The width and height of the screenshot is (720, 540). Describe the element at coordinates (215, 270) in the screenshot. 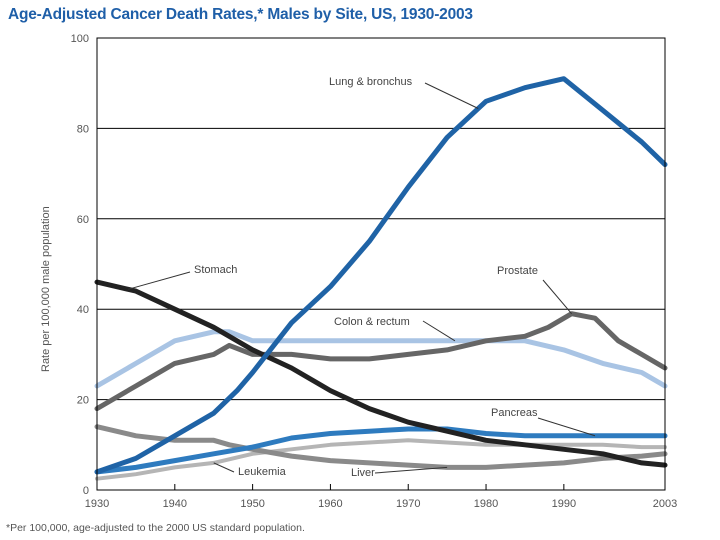

I see `series-label-stomach: Stomach` at that location.